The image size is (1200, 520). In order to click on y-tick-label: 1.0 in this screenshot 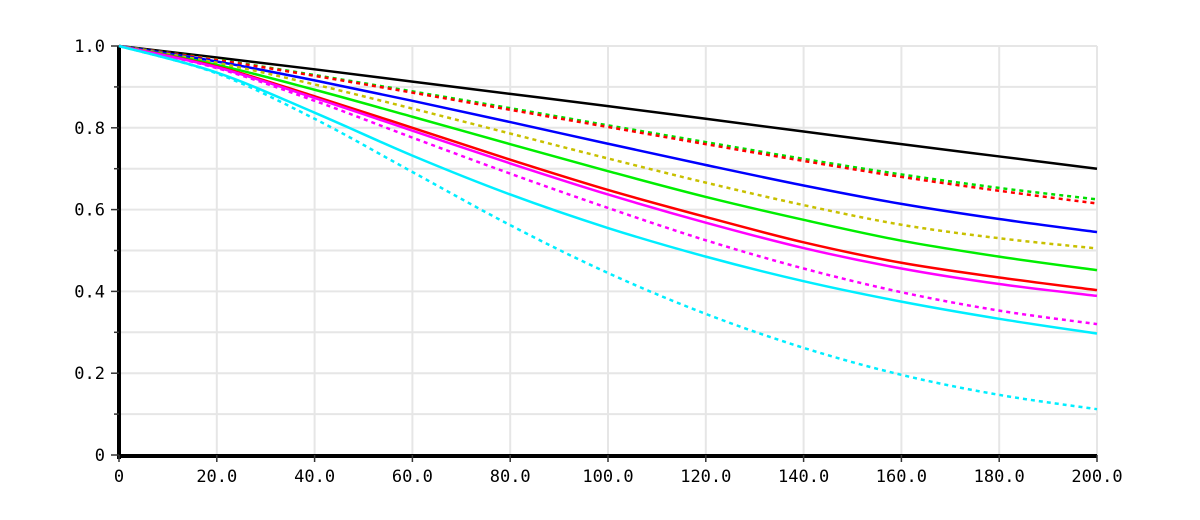, I will do `click(89, 47)`.